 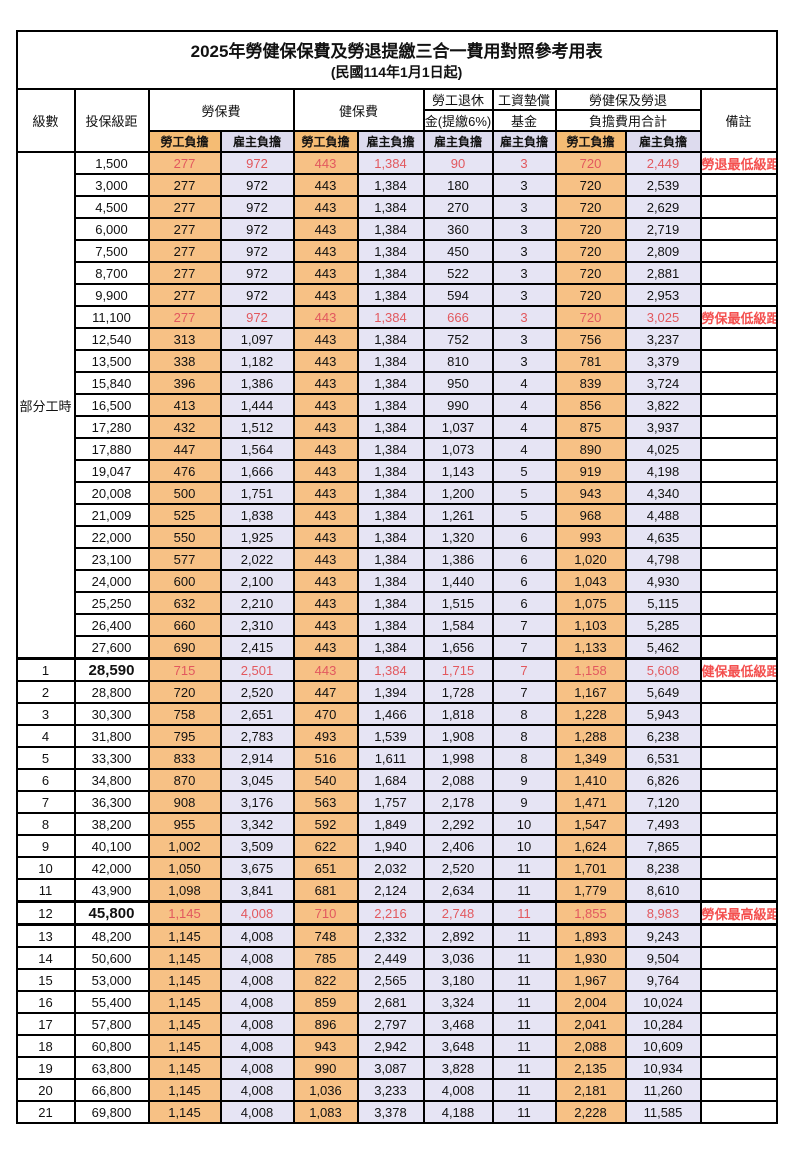 I want to click on total-employer-cell: 5,943, so click(x=663, y=714).